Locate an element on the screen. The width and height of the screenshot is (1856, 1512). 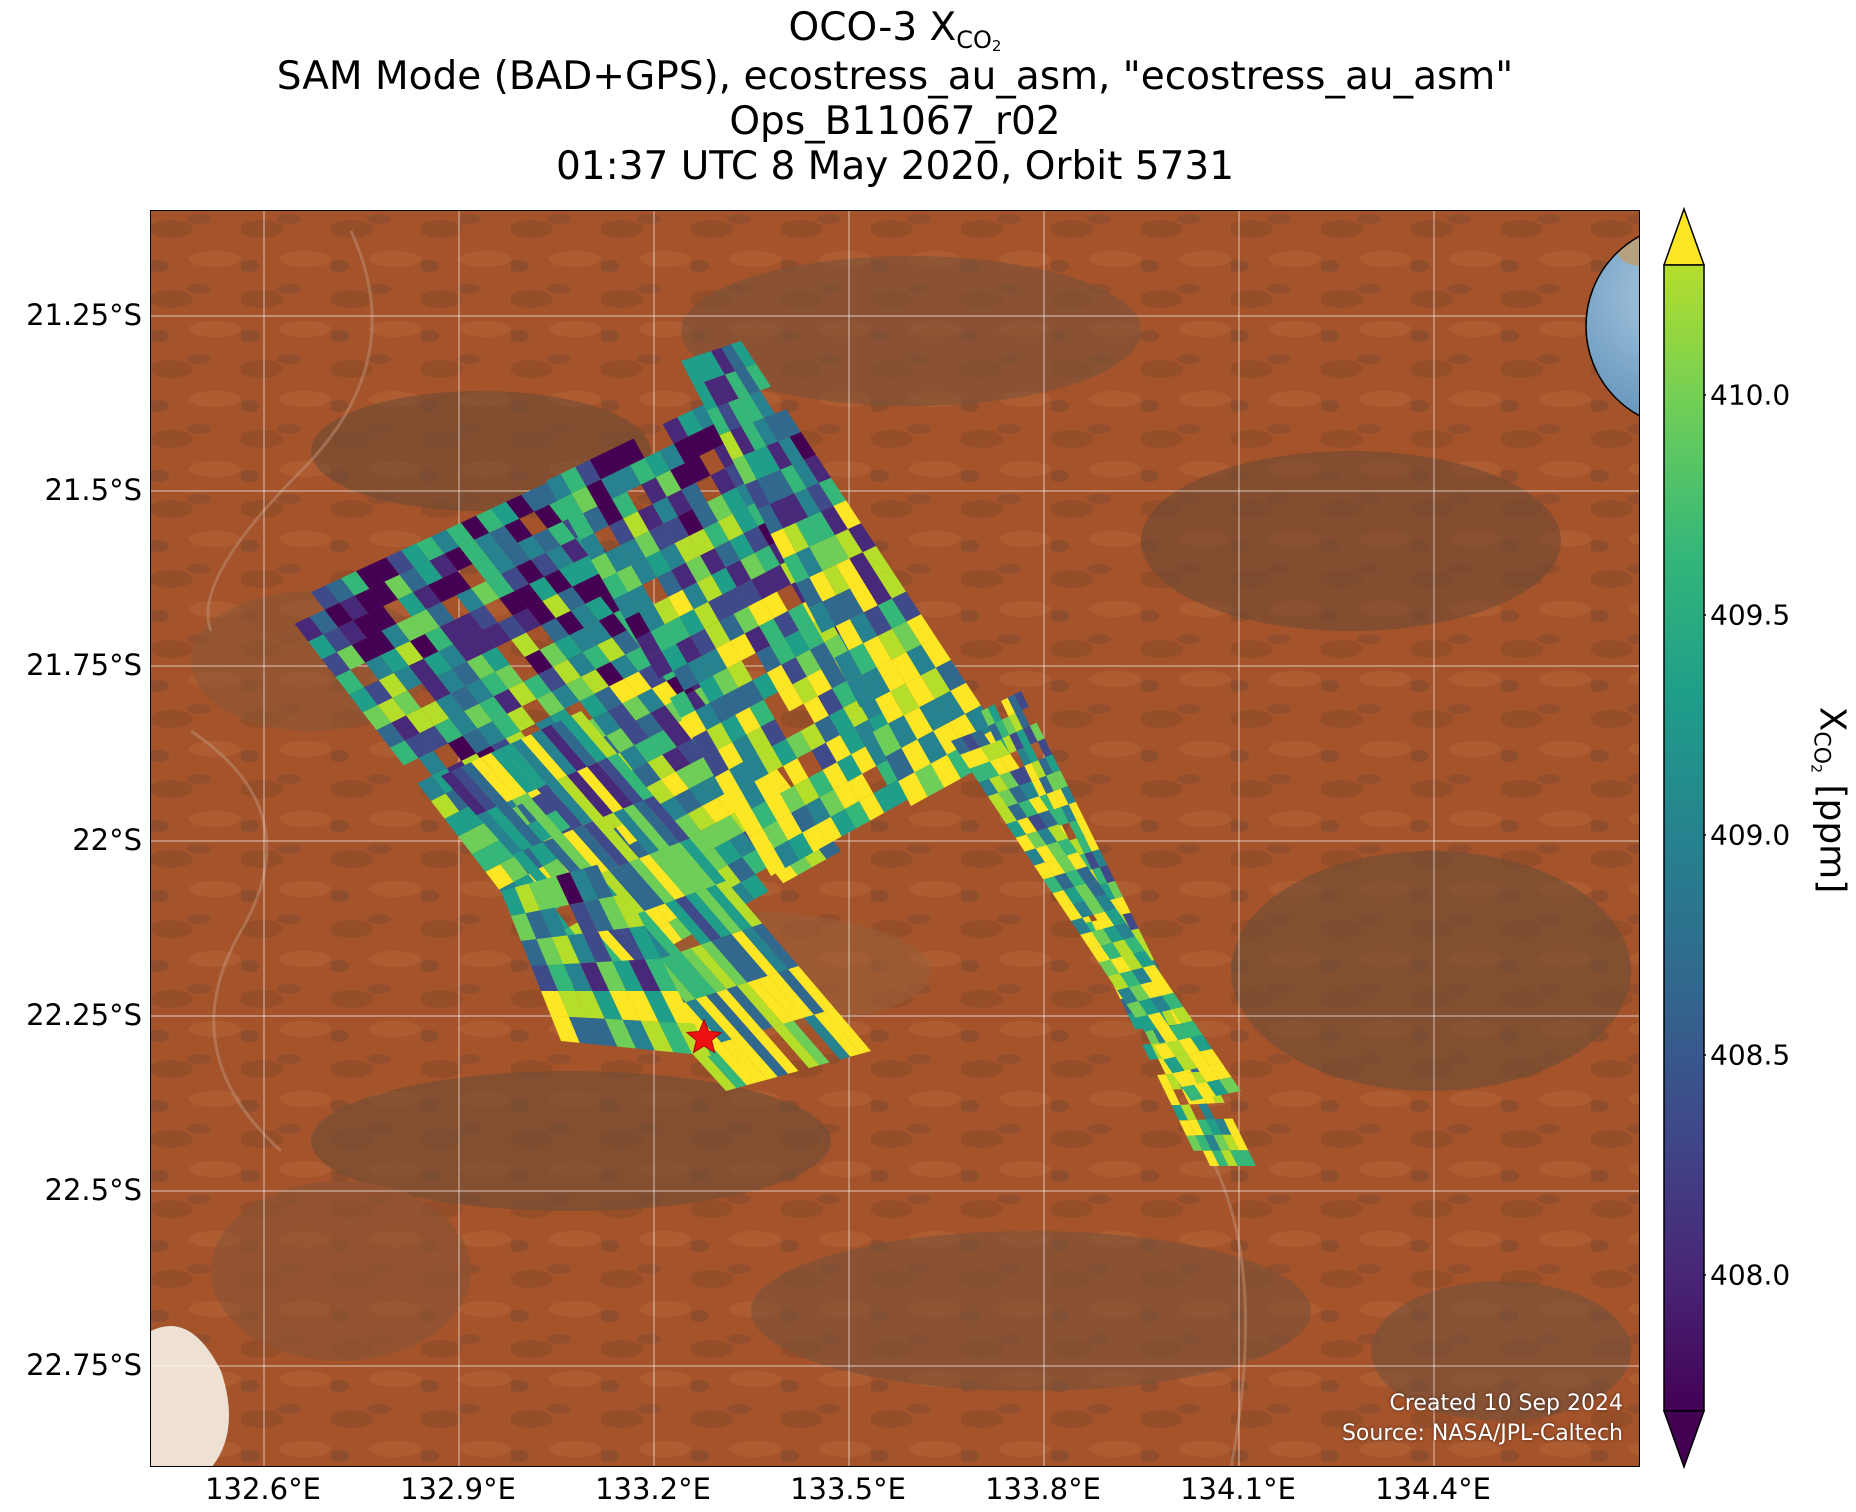
lon-tick-label: 134.4°E is located at coordinates (1433, 1489).